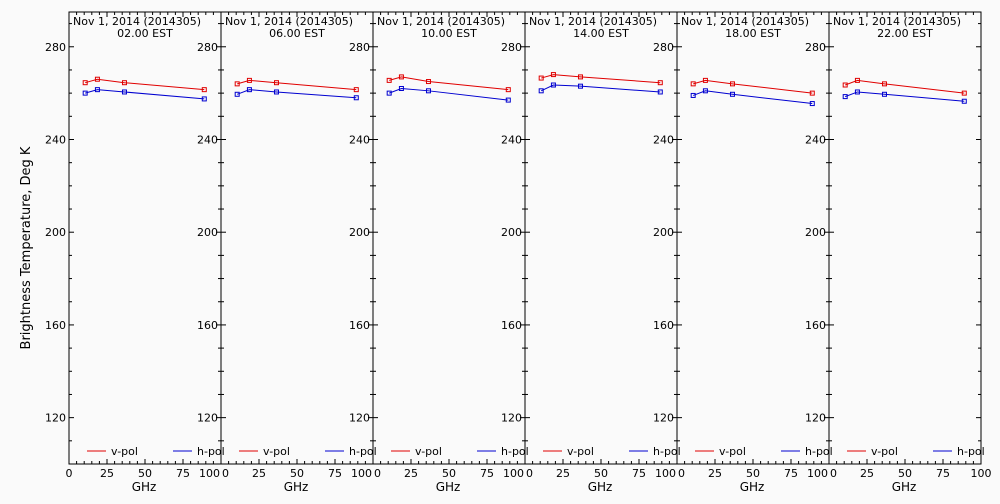  What do you see at coordinates (667, 451) in the screenshot?
I see `legend-label-h-pol: h-pol` at bounding box center [667, 451].